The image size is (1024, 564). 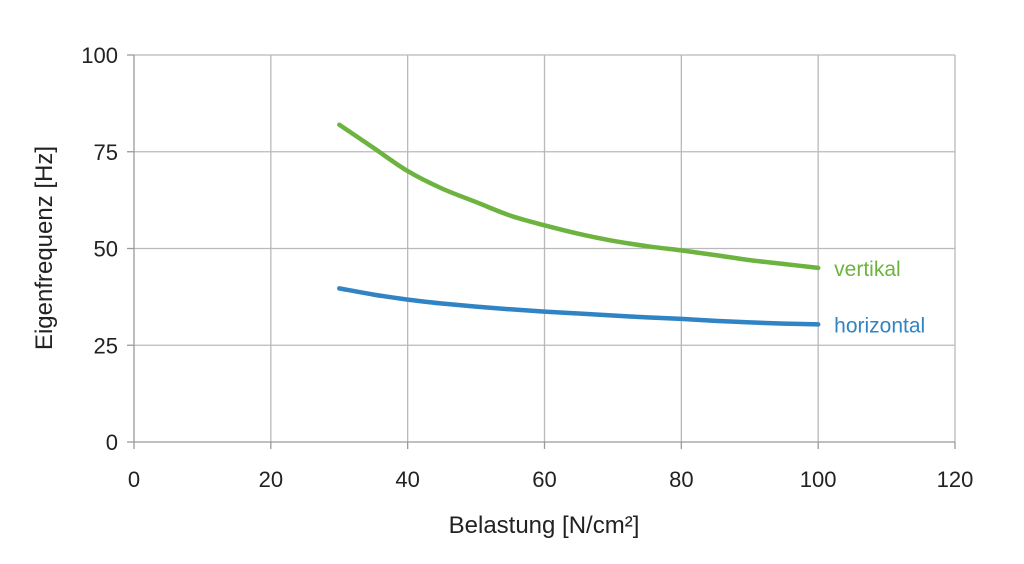 I want to click on series-line-horizontal, so click(x=579, y=306).